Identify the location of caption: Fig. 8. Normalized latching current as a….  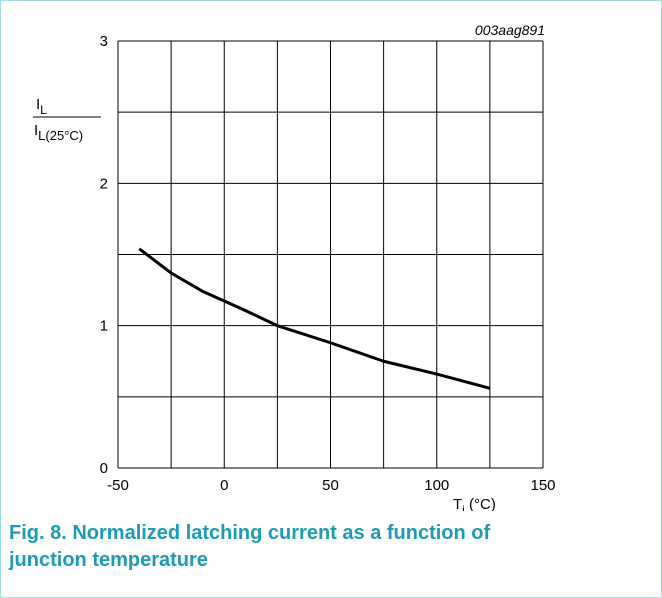
(250, 546).